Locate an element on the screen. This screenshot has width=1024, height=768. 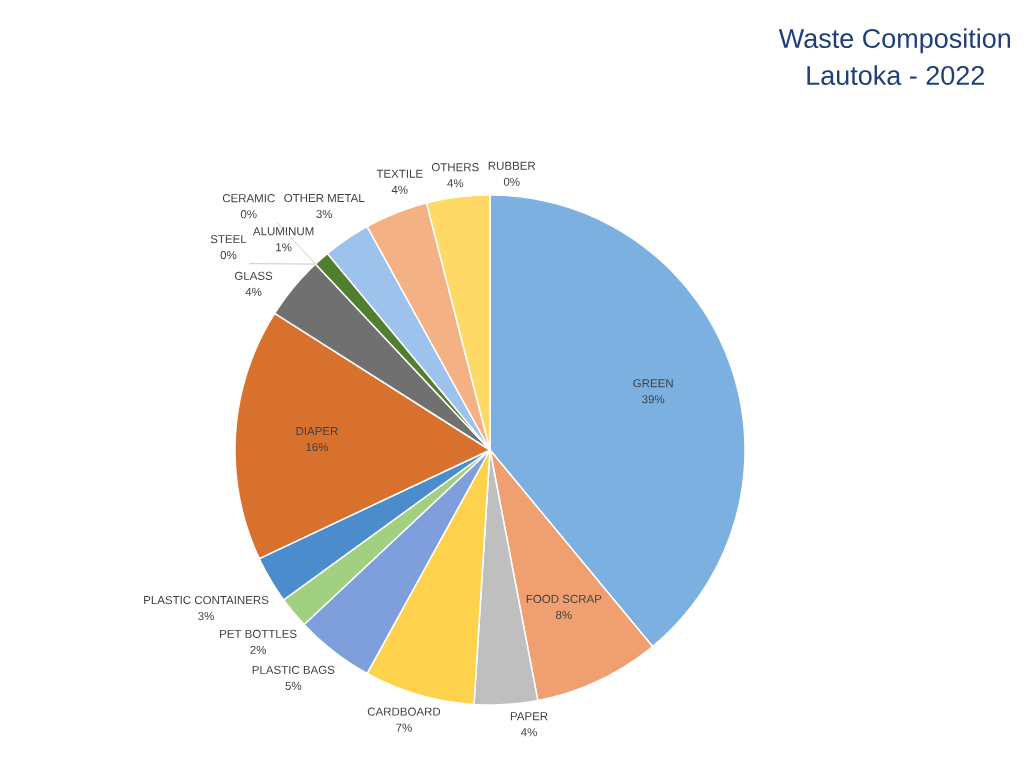
data-label: 39% is located at coordinates (653, 399).